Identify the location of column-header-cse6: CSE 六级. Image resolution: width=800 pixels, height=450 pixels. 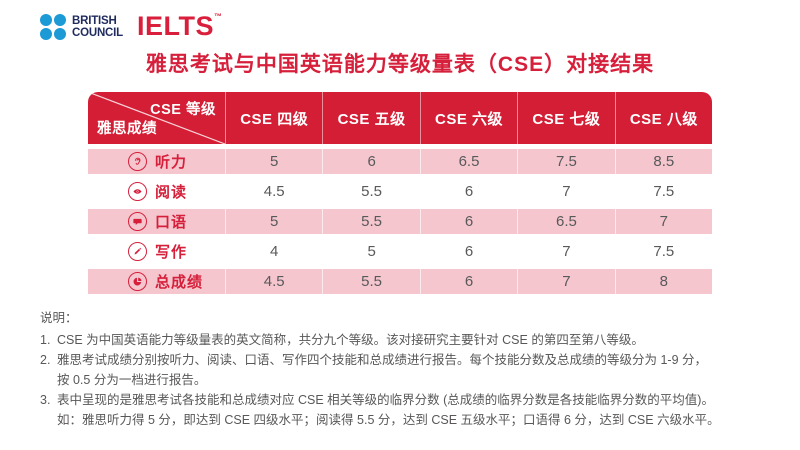
(468, 118).